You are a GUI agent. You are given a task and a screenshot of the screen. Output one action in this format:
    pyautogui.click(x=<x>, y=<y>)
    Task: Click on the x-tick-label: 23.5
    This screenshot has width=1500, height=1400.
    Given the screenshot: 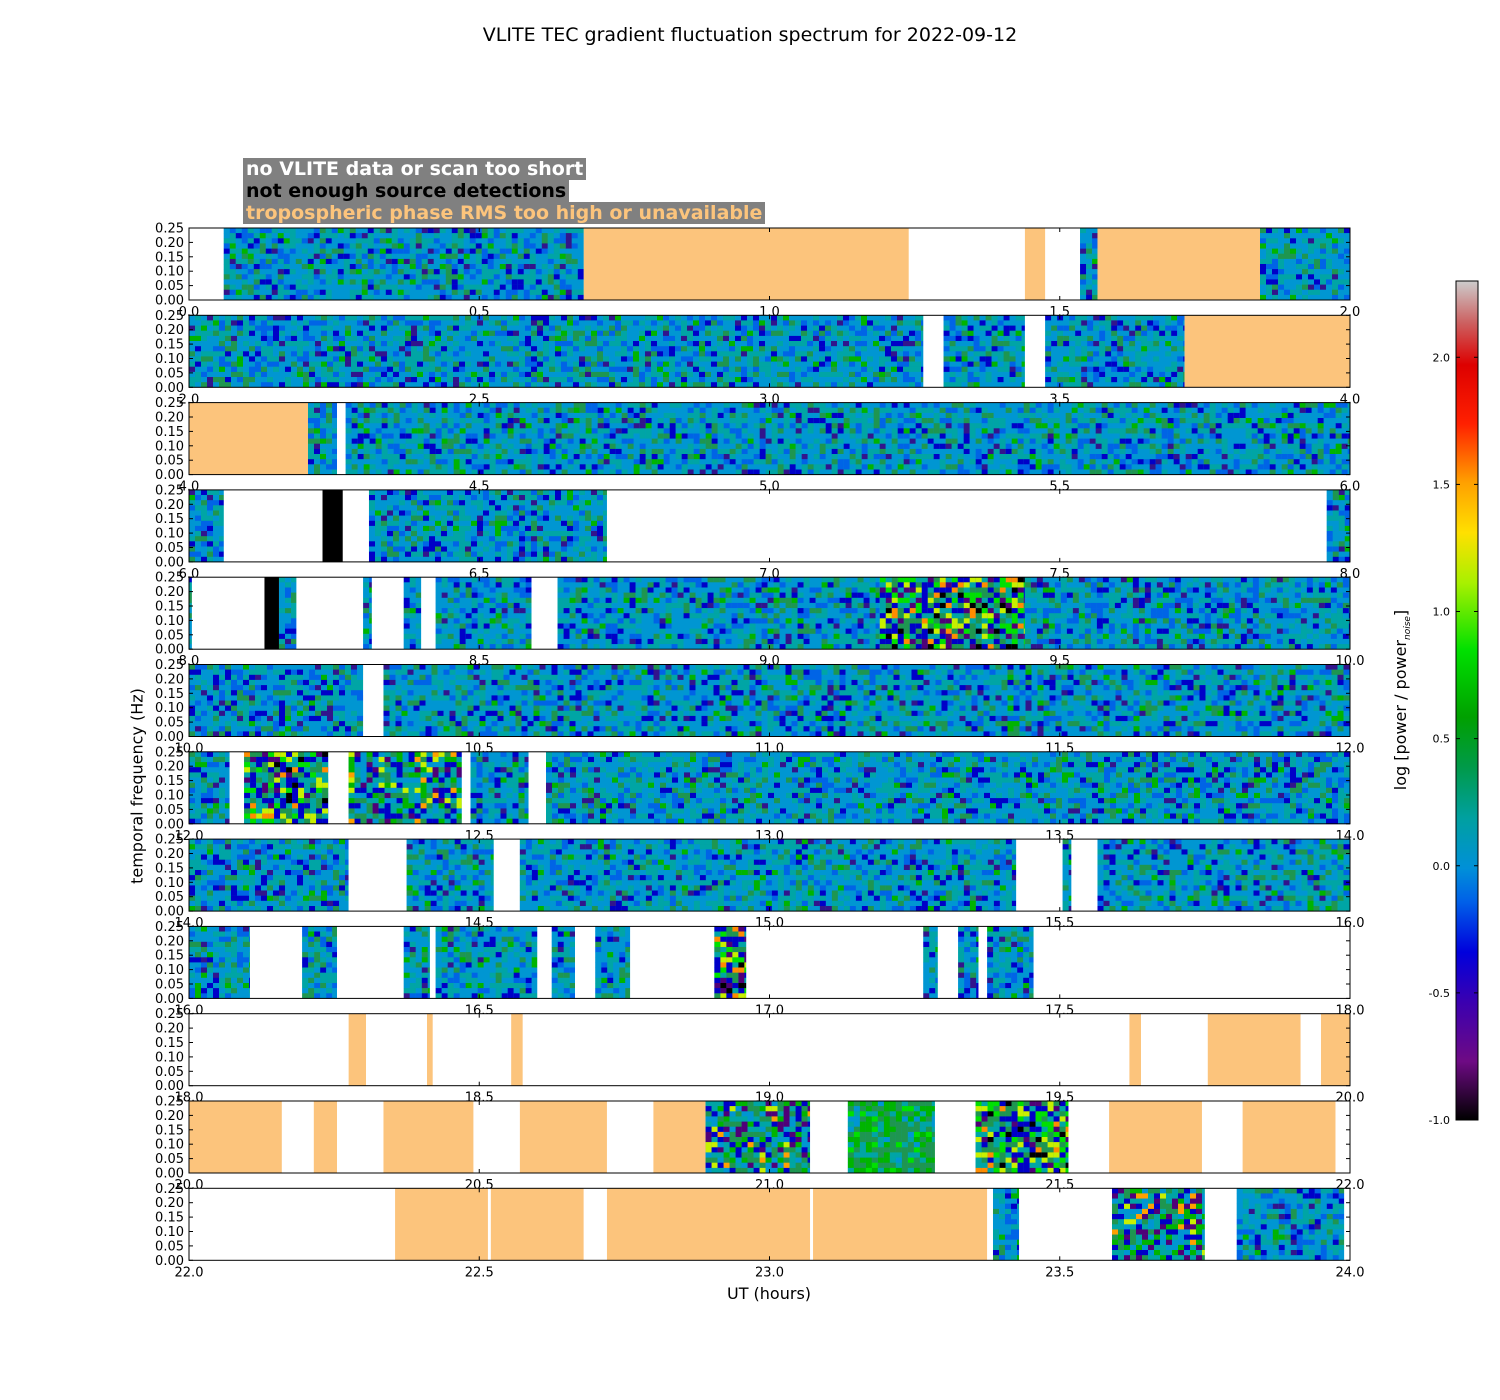 What is the action you would take?
    pyautogui.click(x=1059, y=1272)
    